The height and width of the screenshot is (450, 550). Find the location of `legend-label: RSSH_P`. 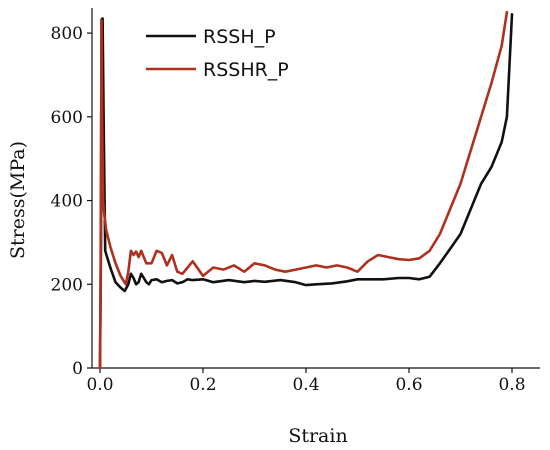

legend-label: RSSH_P is located at coordinates (239, 37).